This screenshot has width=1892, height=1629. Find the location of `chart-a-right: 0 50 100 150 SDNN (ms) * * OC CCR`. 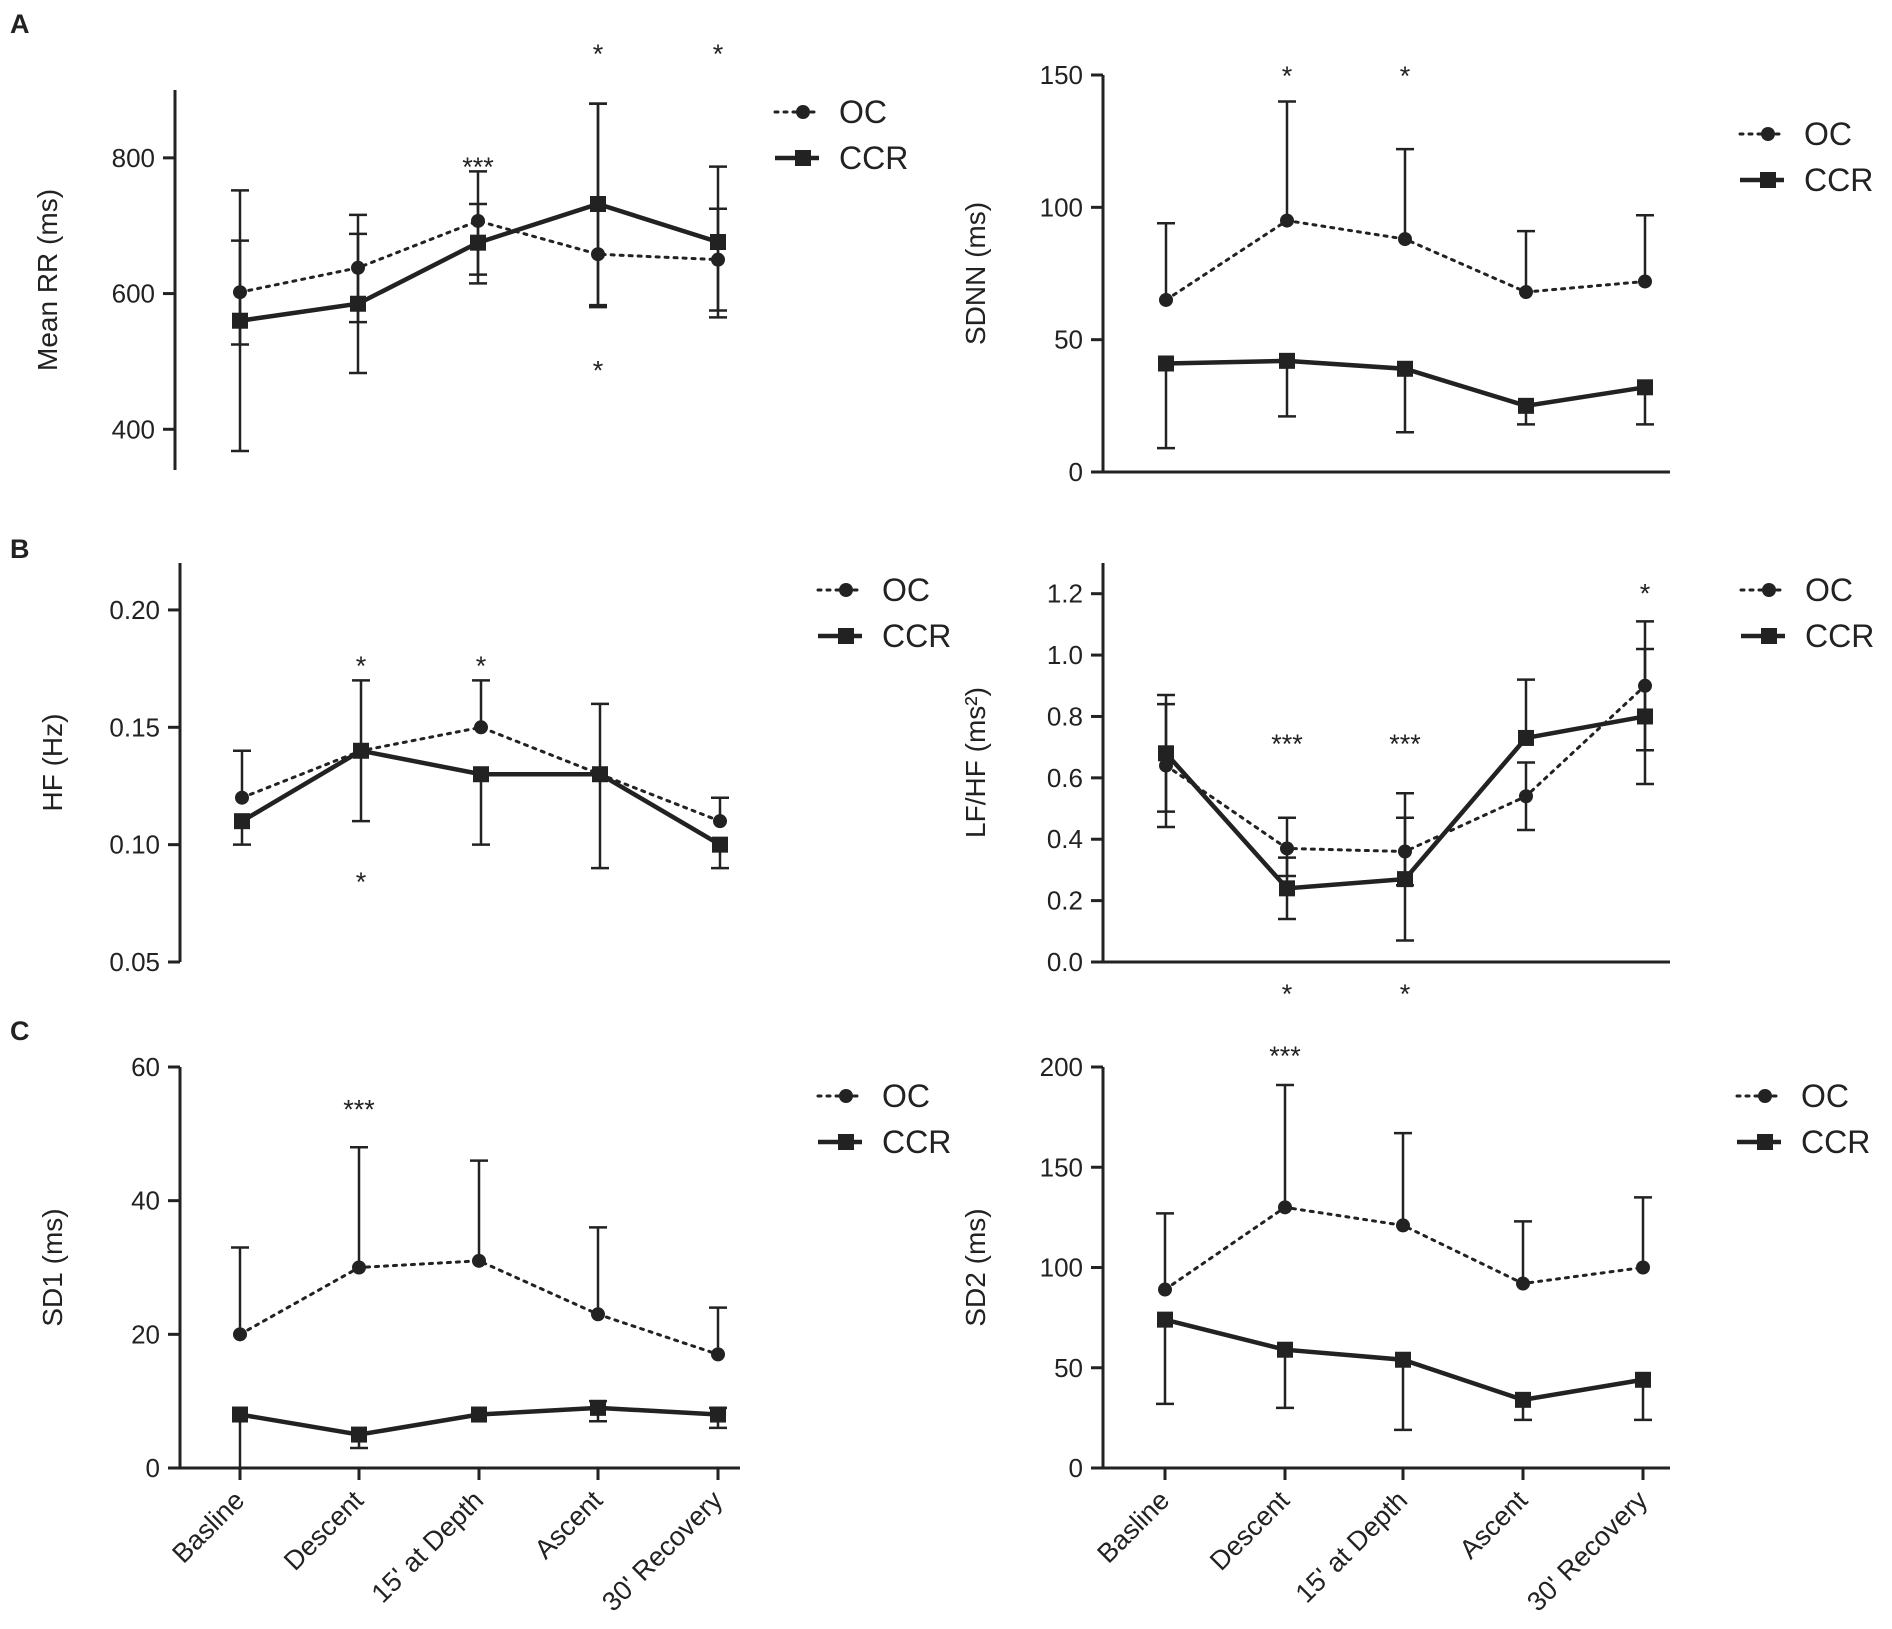

chart-a-right: 0 50 100 150 SDNN (ms) * * OC CCR is located at coordinates (1416, 273).